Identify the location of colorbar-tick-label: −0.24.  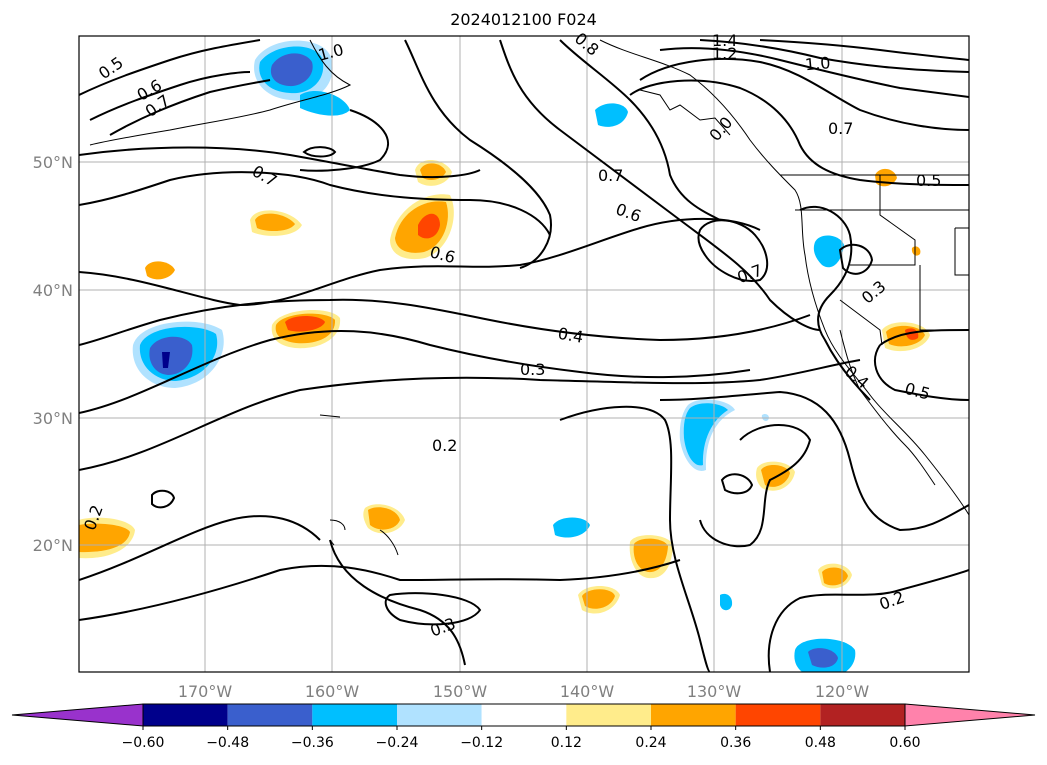
(397, 743).